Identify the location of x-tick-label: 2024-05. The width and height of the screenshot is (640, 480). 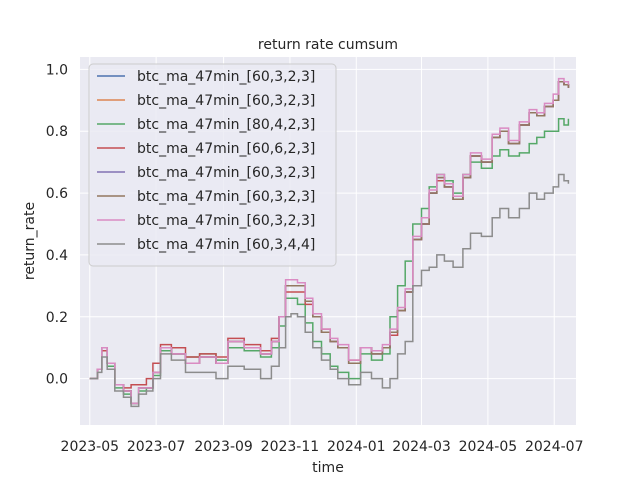
(488, 447).